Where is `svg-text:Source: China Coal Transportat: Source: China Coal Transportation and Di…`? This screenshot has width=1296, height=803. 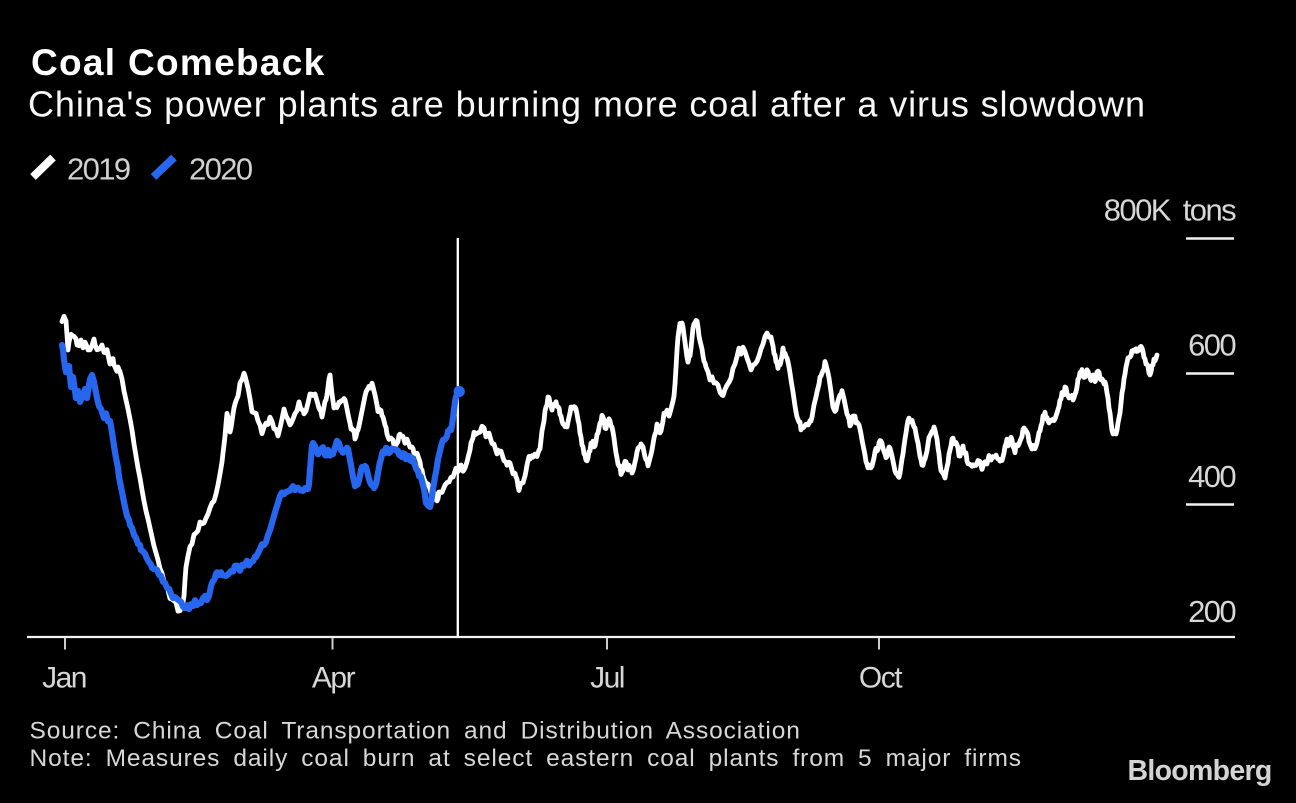
svg-text:Source: China Coal Transportat: Source: China Coal Transportation and Di… is located at coordinates (415, 730).